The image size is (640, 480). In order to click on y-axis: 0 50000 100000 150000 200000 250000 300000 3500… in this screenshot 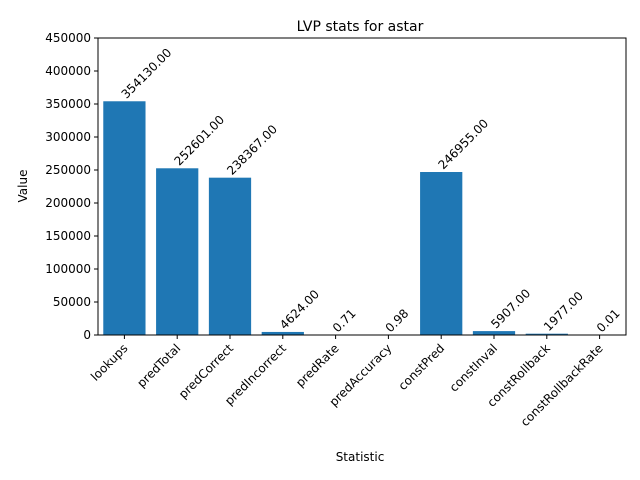, I will do `click(71, 186)`.